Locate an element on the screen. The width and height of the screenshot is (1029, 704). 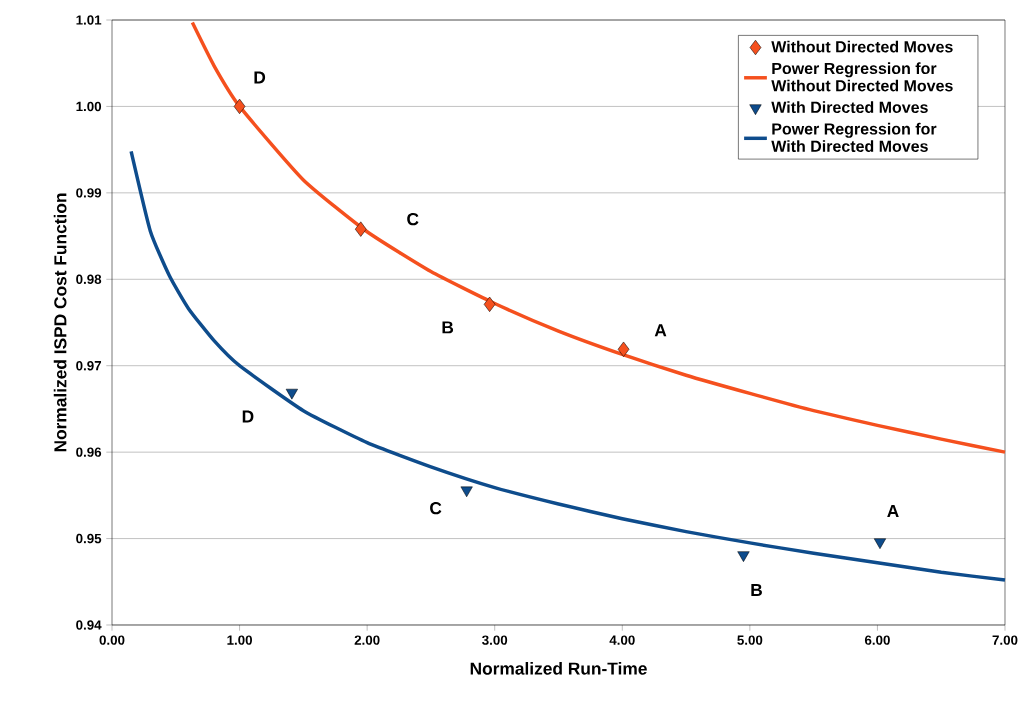
legend-label: Power Regression for Without Directed Moves is located at coordinates (862, 77).